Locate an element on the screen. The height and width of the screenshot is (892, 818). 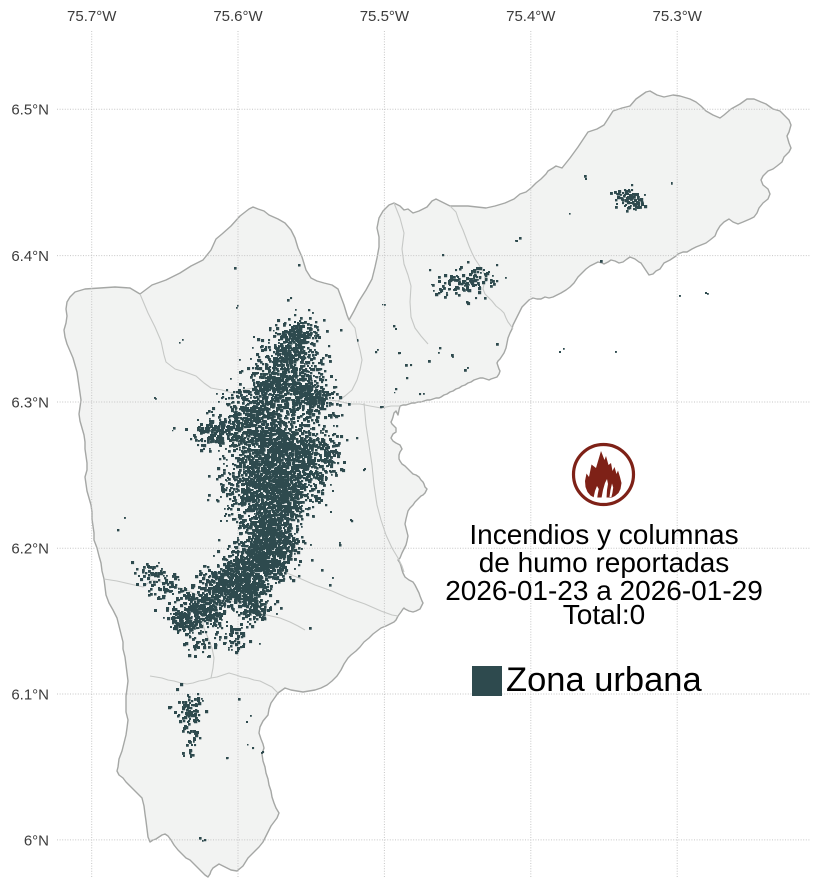
svg-text: 6.2°N is located at coordinates (30, 549).